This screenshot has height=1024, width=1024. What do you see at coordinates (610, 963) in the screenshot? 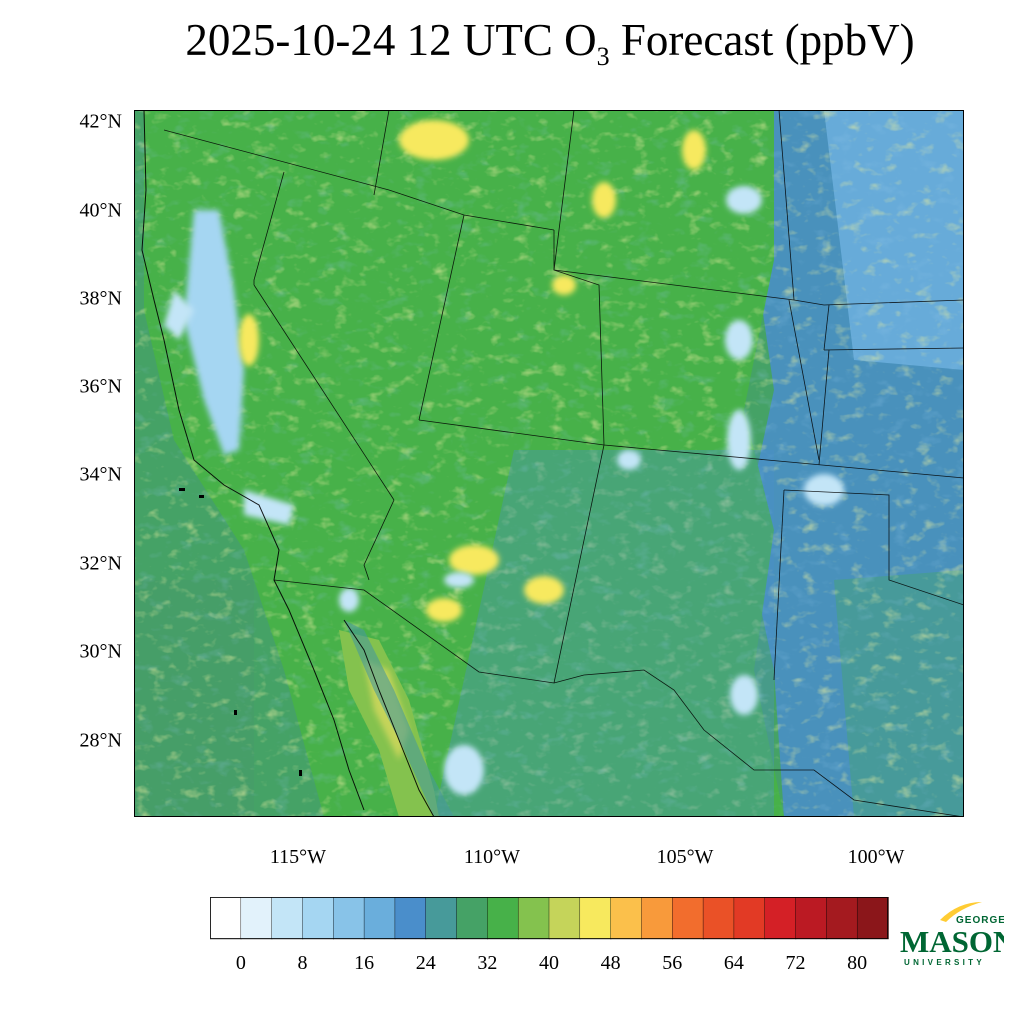
I see `colorbar-label: 48` at bounding box center [610, 963].